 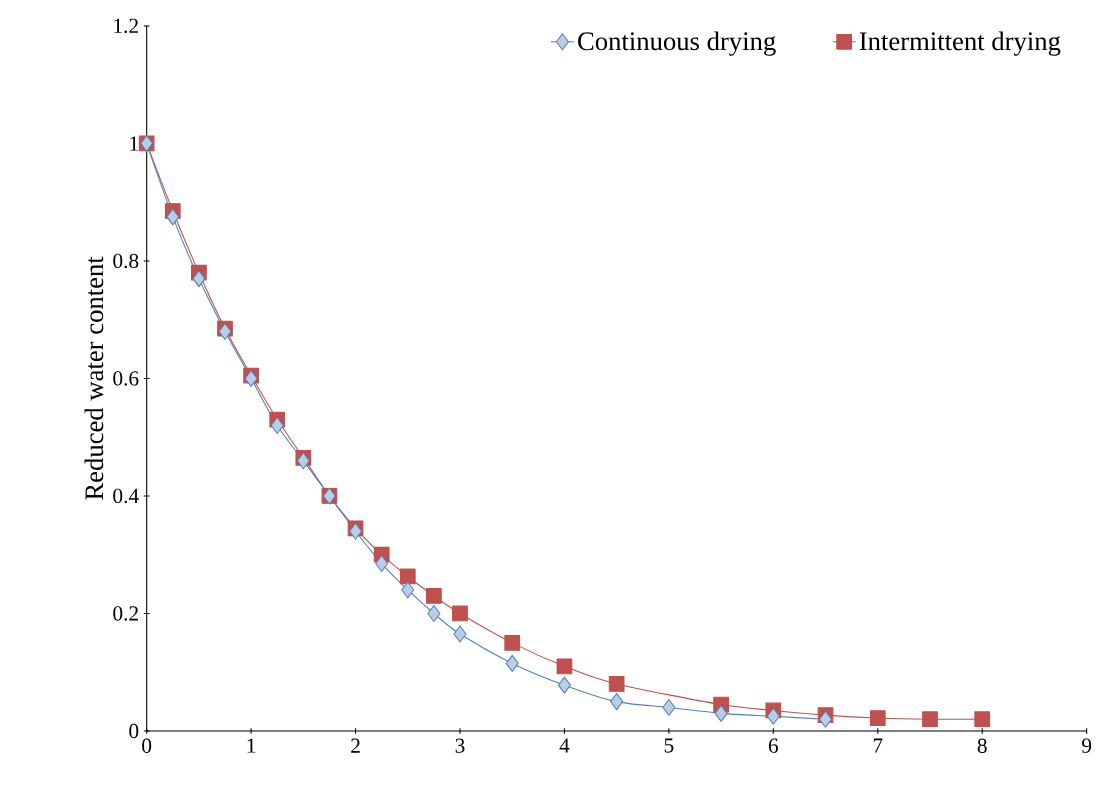 What do you see at coordinates (147, 745) in the screenshot?
I see `x-tick-label: 0` at bounding box center [147, 745].